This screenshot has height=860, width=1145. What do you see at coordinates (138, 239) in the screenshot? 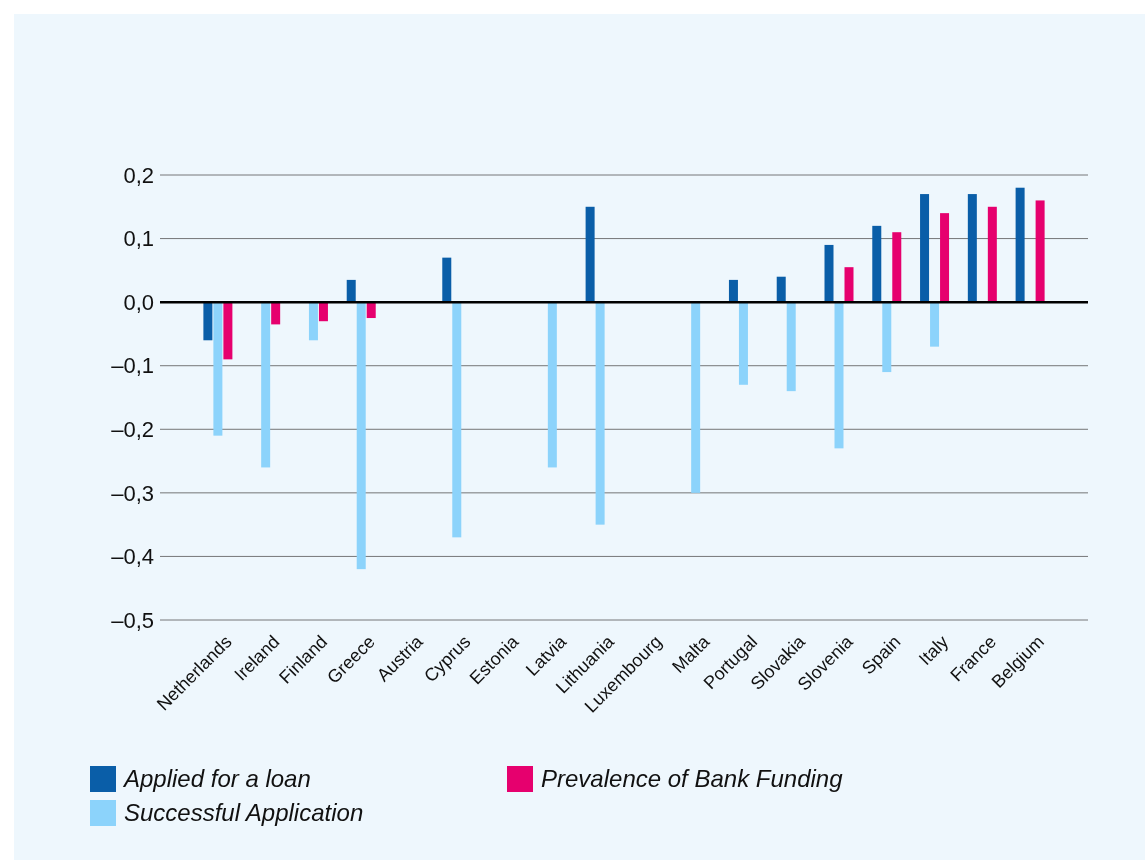
I see `y-tick-label: 0,1` at bounding box center [138, 239].